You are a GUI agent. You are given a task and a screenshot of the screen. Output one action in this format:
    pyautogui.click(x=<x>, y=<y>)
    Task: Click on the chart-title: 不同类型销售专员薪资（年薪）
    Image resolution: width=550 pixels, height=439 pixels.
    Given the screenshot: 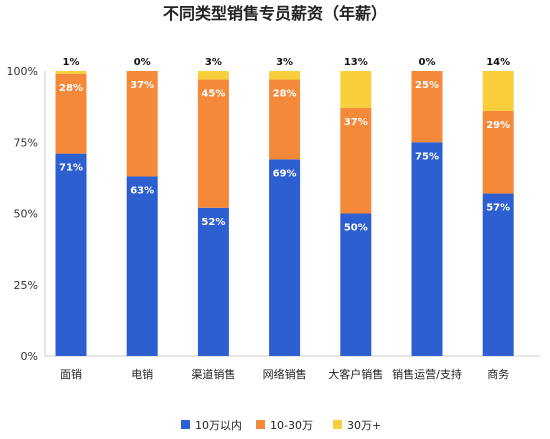 What is the action you would take?
    pyautogui.click(x=275, y=13)
    